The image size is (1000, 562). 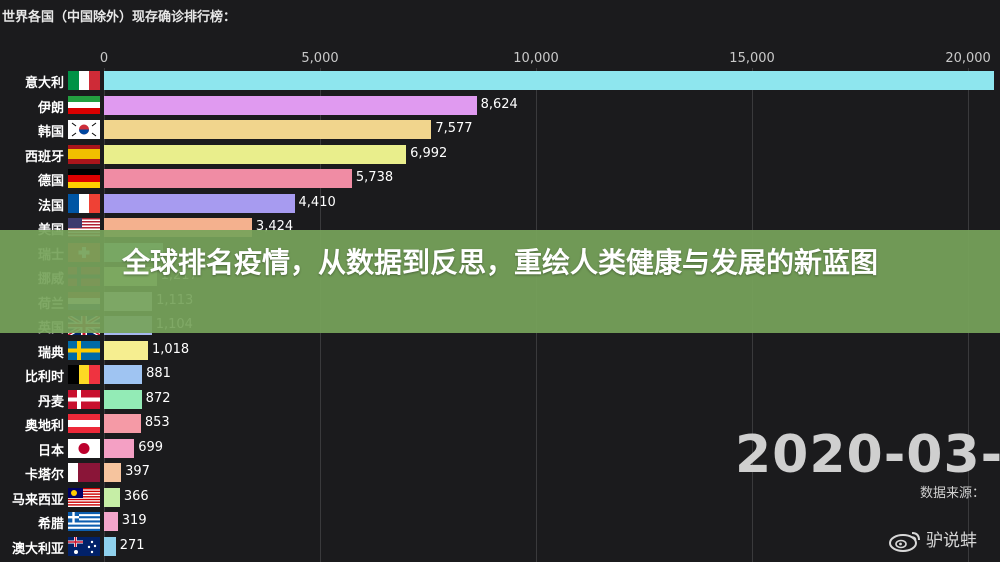 I want to click on x-tick-label: 5,000, so click(x=320, y=58).